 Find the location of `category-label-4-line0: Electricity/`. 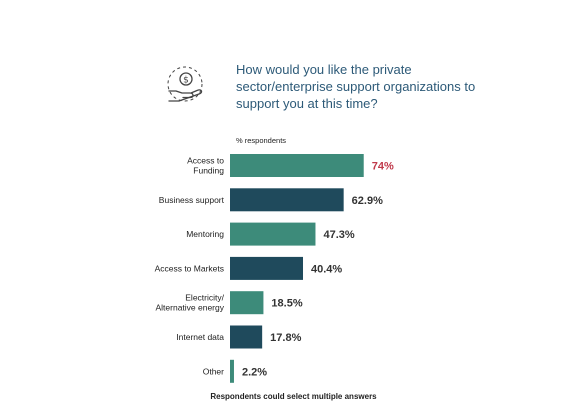

category-label-4-line0: Electricity/ is located at coordinates (204, 298).